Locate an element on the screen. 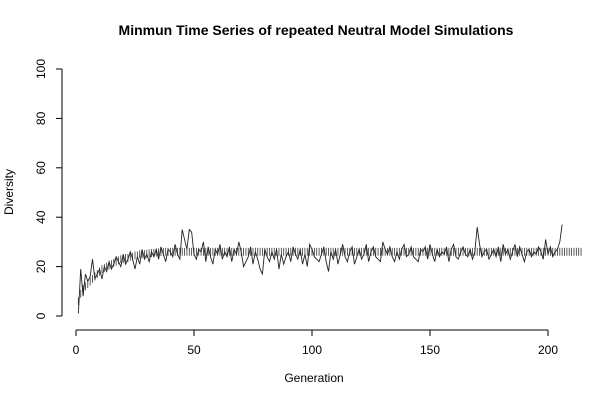  y-tick-label: 0 is located at coordinates (41, 315).